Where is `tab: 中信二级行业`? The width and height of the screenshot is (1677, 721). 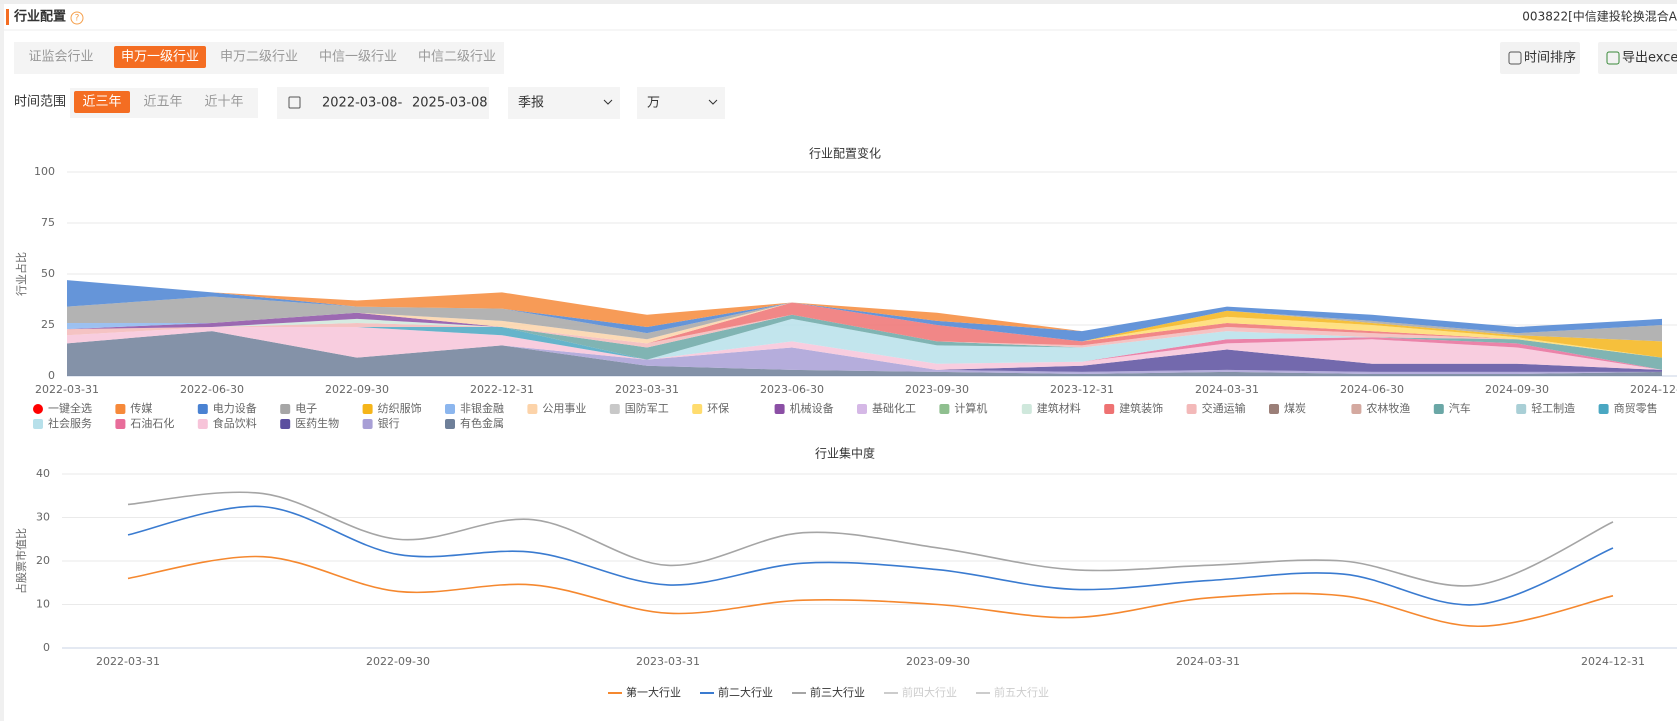
tab: 中信二级行业 is located at coordinates (457, 57).